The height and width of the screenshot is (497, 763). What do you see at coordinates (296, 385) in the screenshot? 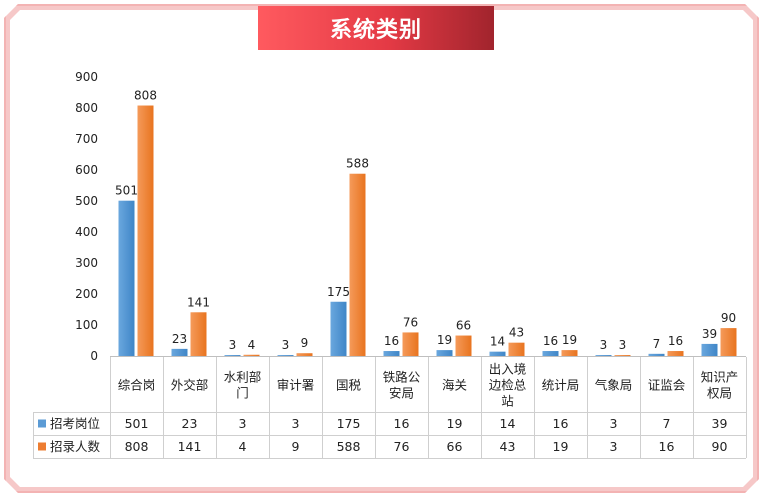
I see `x-category-label: 审计署` at bounding box center [296, 385].